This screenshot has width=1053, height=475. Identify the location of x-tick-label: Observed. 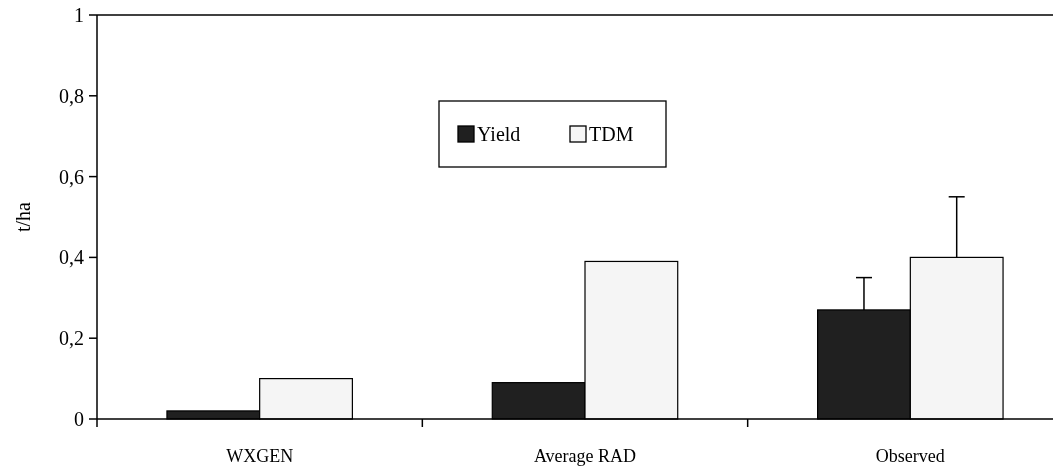
(910, 456).